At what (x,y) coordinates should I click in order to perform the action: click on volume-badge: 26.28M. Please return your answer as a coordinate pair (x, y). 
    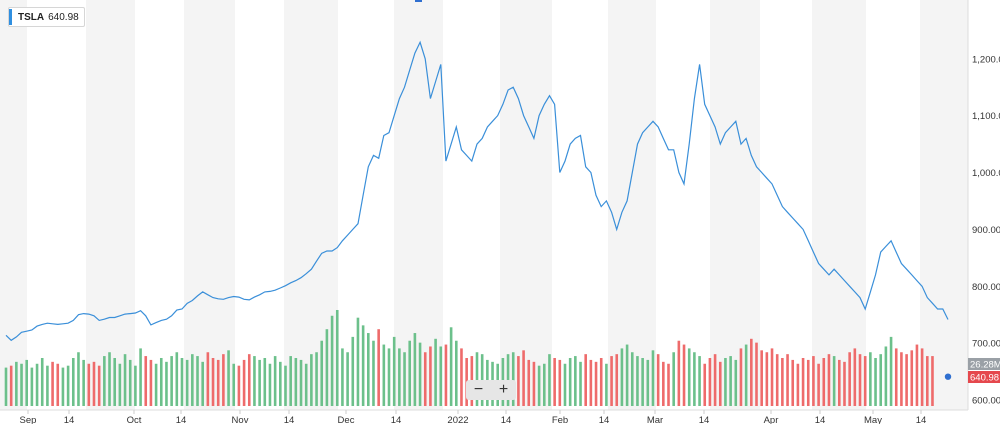
    Looking at the image, I should click on (984, 364).